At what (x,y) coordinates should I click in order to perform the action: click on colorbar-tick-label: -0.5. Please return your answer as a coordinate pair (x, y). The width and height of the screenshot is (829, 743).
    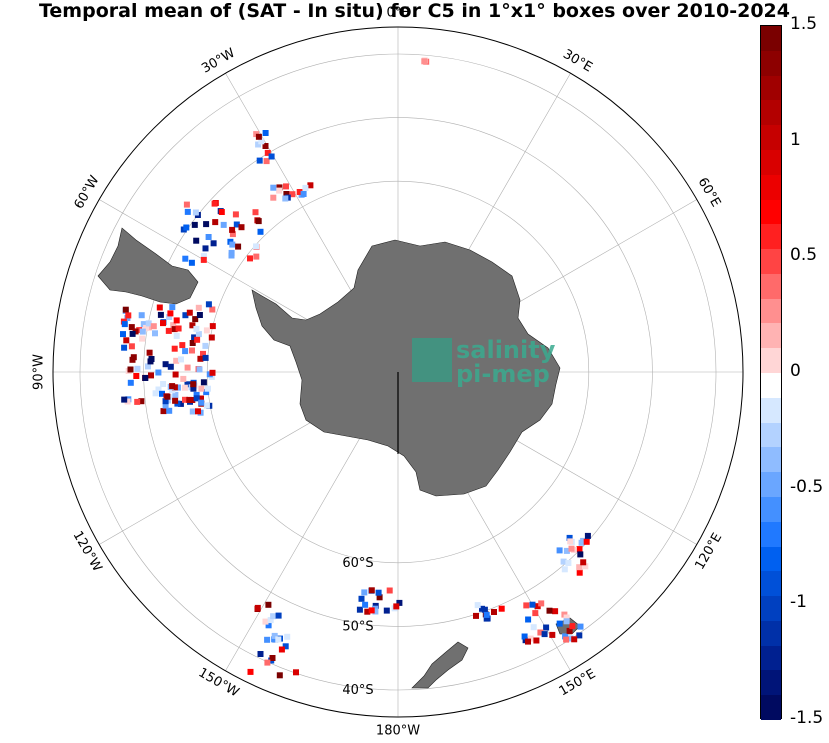
    Looking at the image, I should click on (807, 486).